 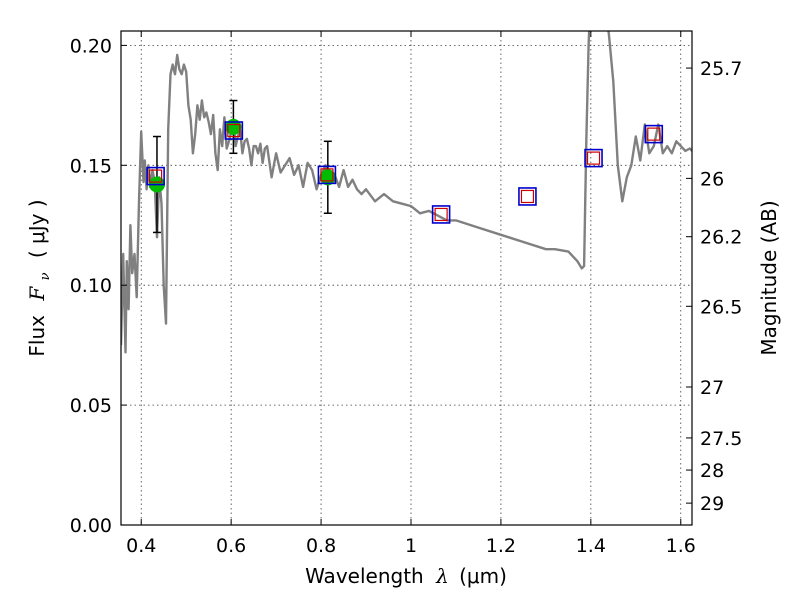 What do you see at coordinates (411, 546) in the screenshot?
I see `x-tick-label: 1` at bounding box center [411, 546].